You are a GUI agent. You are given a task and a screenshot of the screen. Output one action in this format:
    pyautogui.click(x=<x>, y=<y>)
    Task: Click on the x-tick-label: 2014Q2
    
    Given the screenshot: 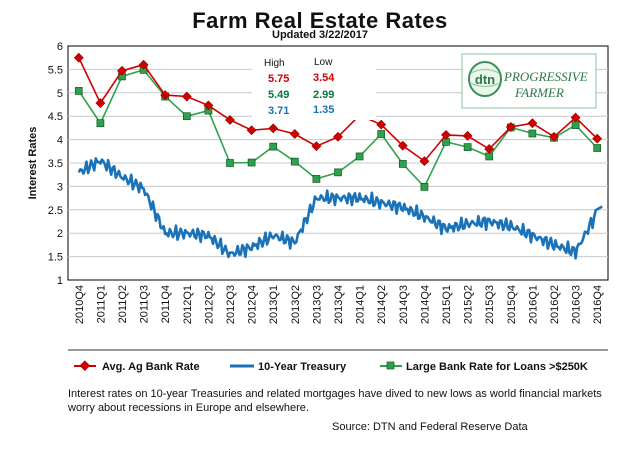 What is the action you would take?
    pyautogui.click(x=382, y=304)
    